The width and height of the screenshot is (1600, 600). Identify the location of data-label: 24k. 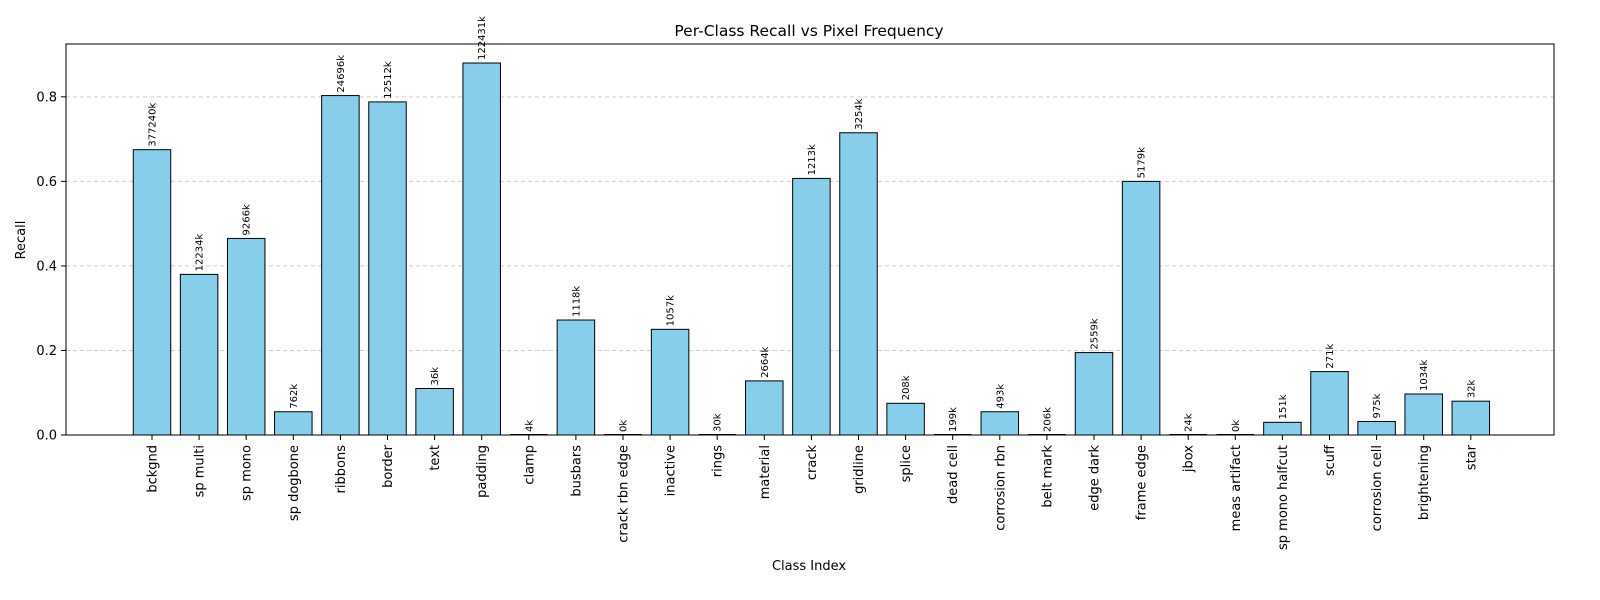
(1189, 422).